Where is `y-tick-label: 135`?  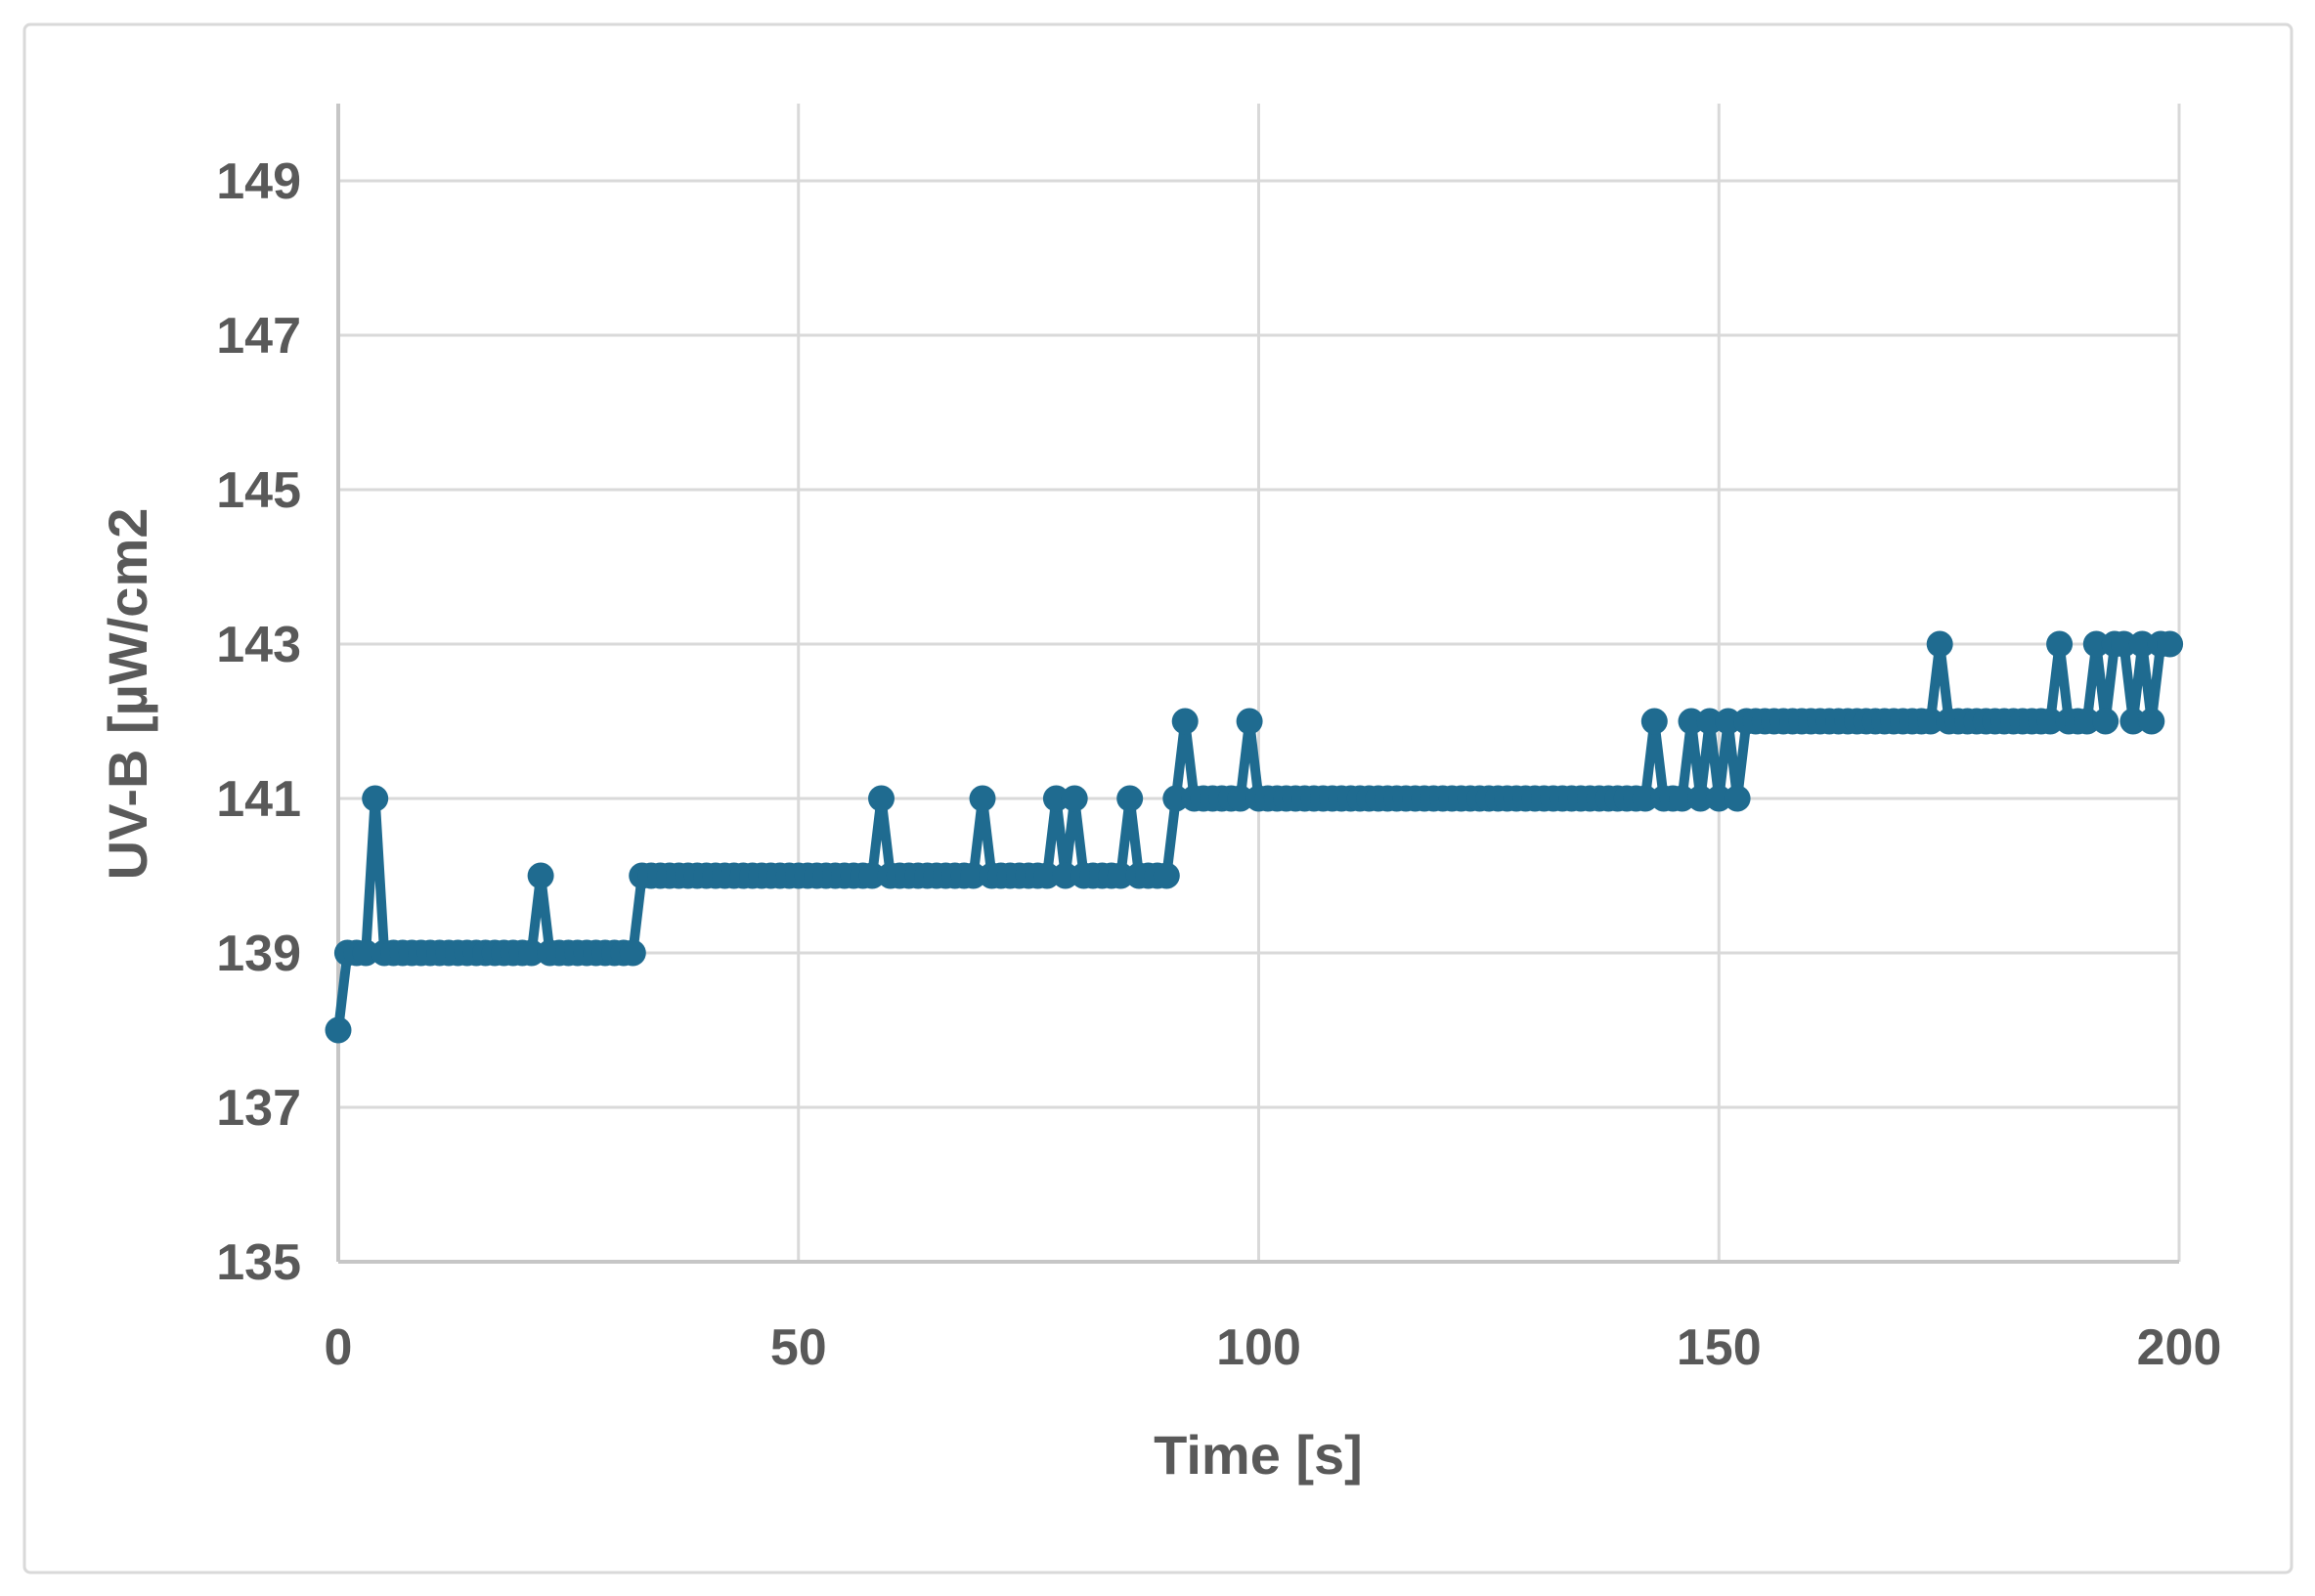
y-tick-label: 135 is located at coordinates (258, 1262).